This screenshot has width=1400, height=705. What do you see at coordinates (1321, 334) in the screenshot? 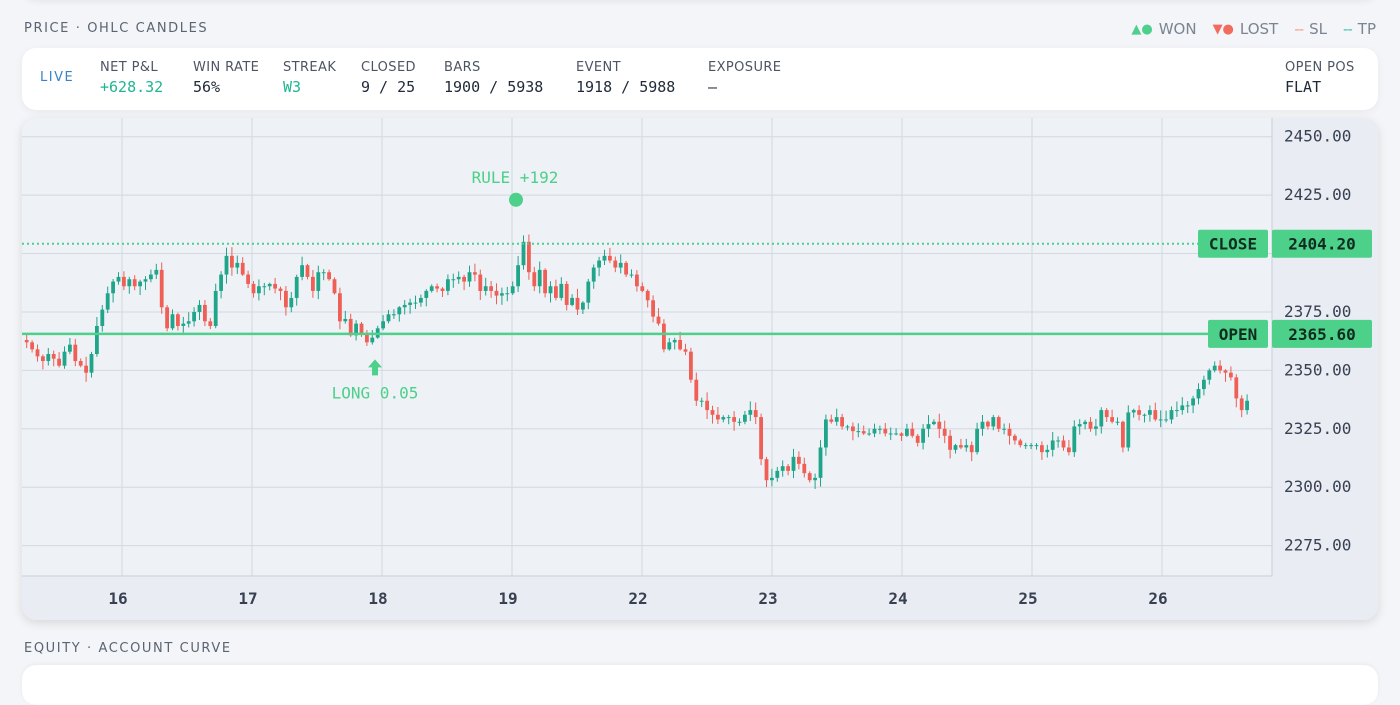
I see `open-price-tag-value: 2365.60` at bounding box center [1321, 334].